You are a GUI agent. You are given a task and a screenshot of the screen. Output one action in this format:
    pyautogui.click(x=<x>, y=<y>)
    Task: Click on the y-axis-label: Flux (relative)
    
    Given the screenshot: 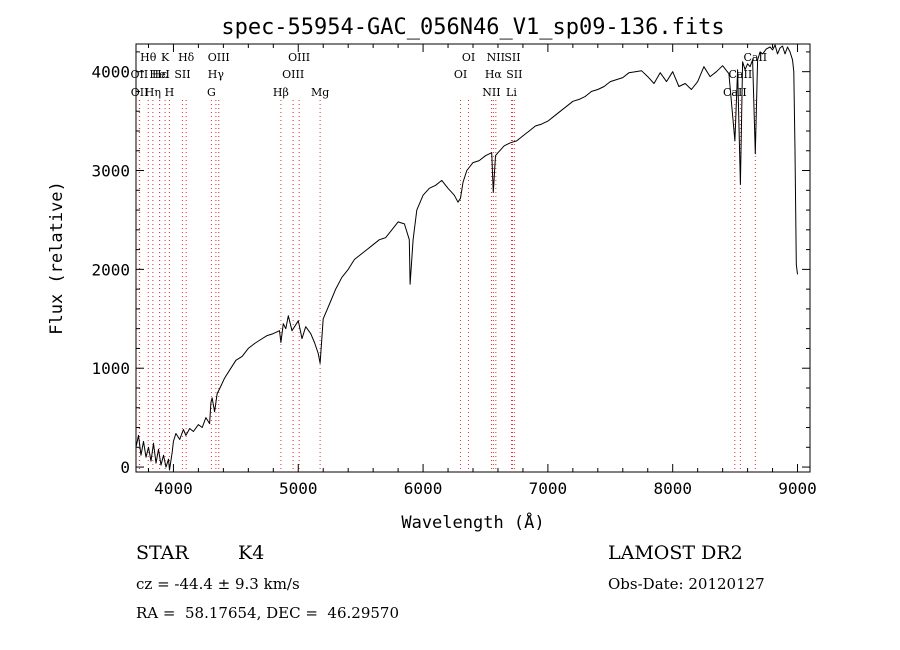 What is the action you would take?
    pyautogui.click(x=57, y=258)
    